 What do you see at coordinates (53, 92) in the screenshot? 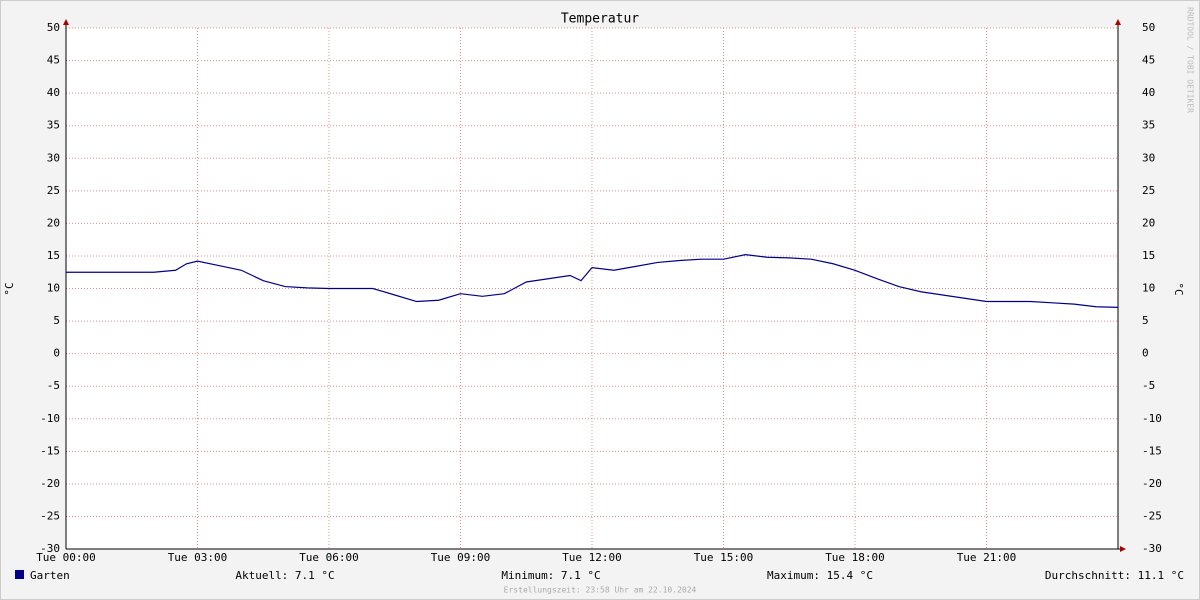
I see `y-tick-label: 40` at bounding box center [53, 92].